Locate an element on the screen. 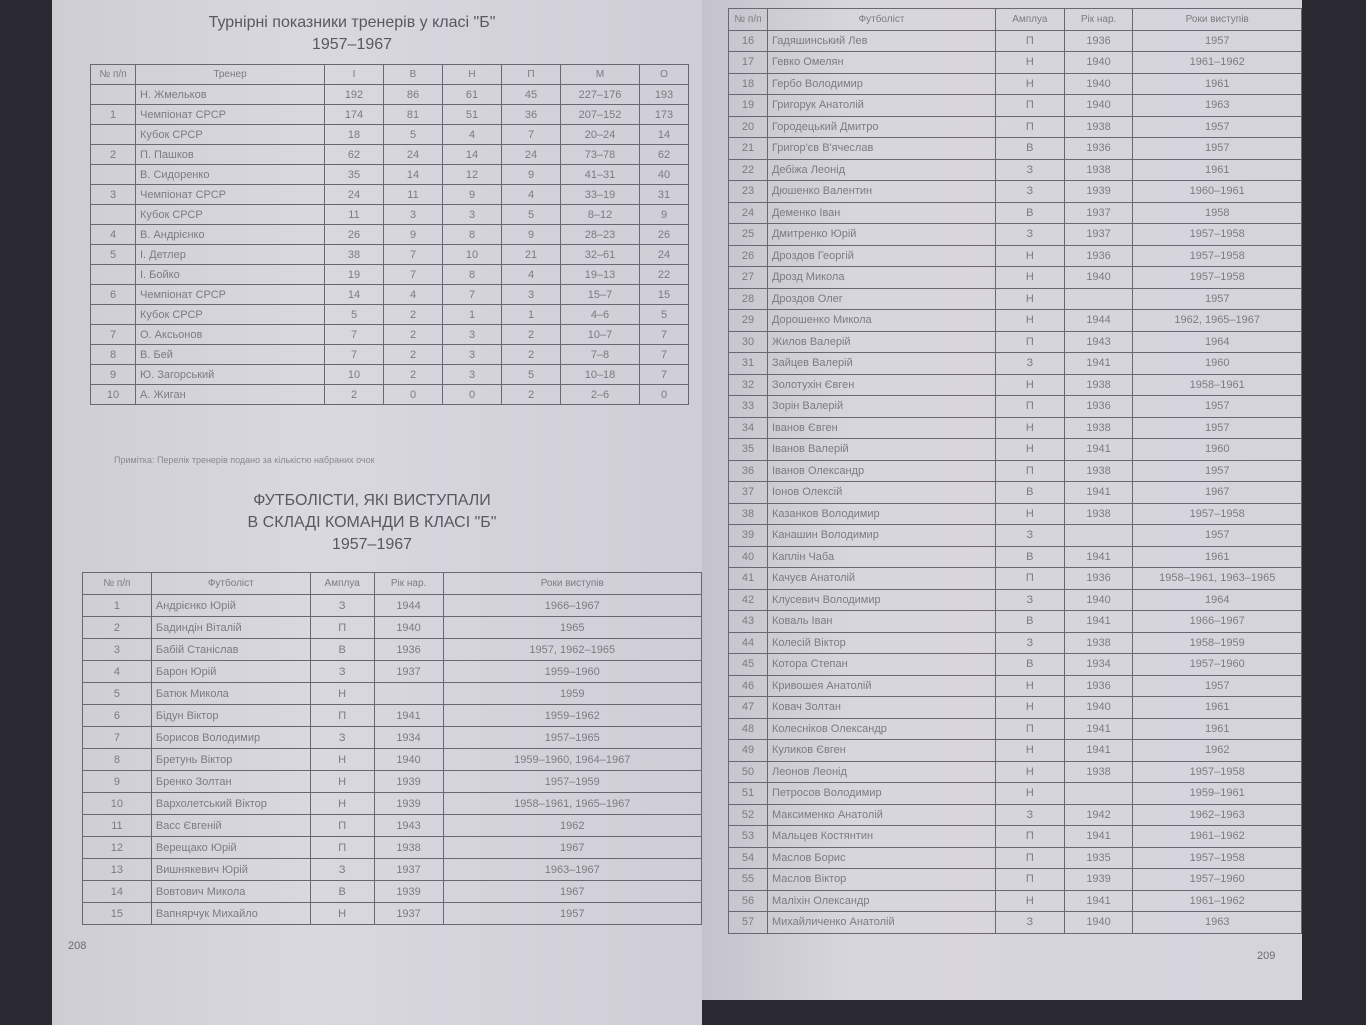  cell: 3 is located at coordinates (472, 354).